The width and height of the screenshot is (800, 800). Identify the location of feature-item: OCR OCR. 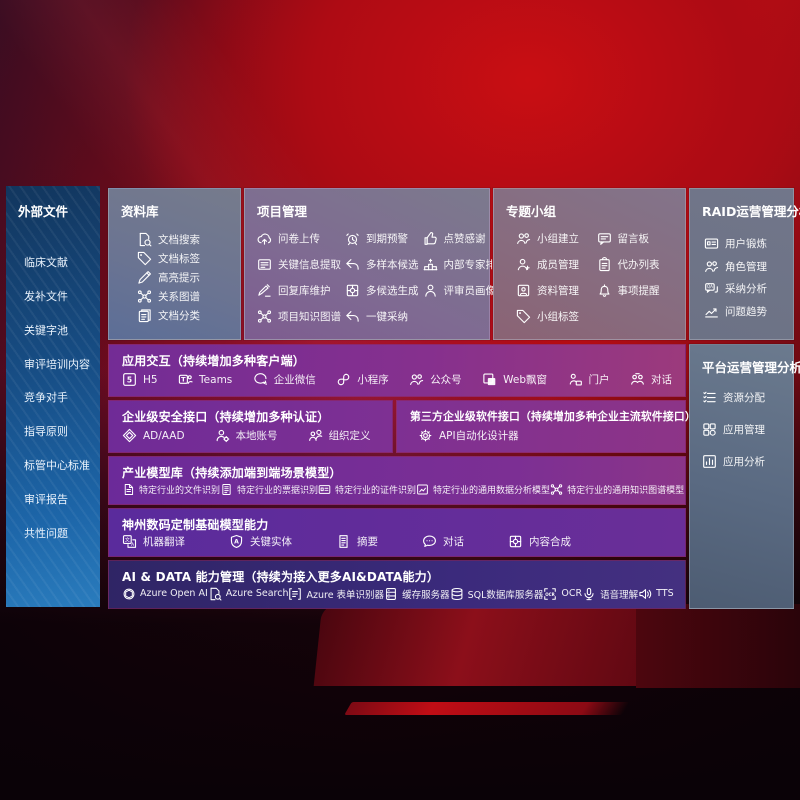
(562, 594).